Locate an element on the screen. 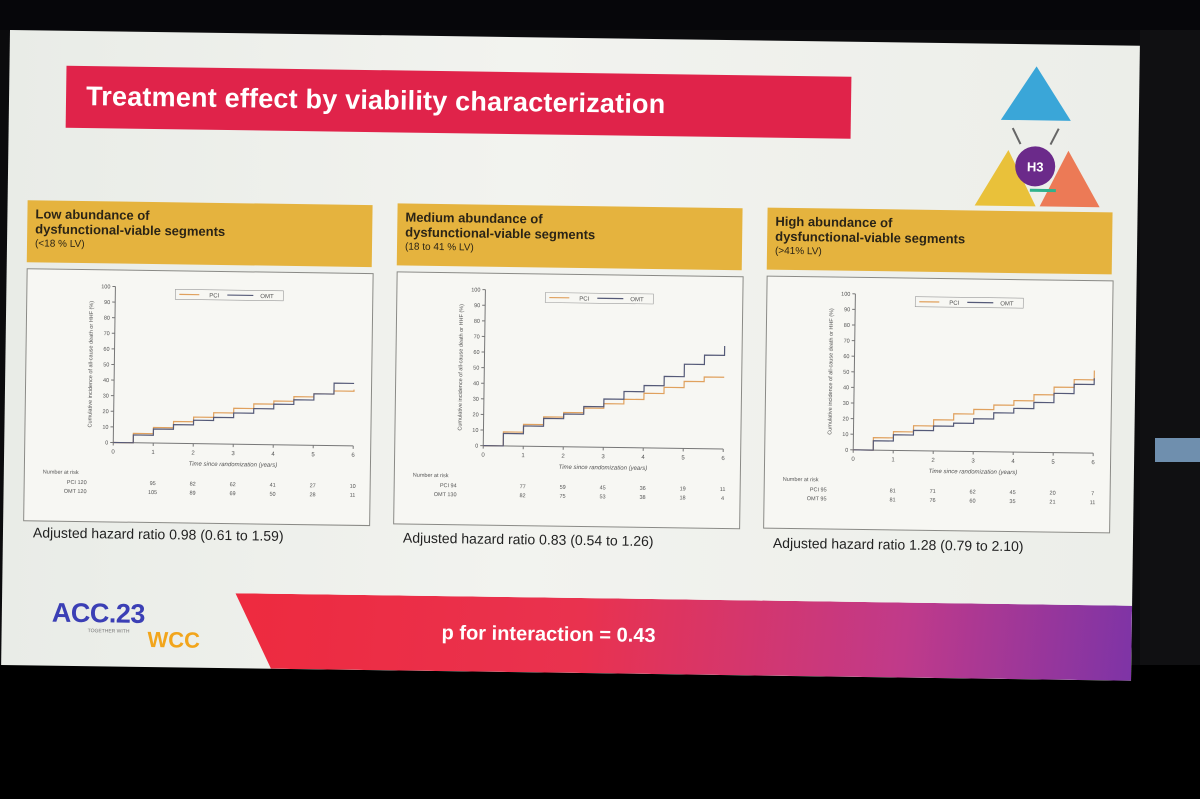 The height and width of the screenshot is (799, 1200). acc-logo-subtext: TOGETHER WITH is located at coordinates (108, 631).